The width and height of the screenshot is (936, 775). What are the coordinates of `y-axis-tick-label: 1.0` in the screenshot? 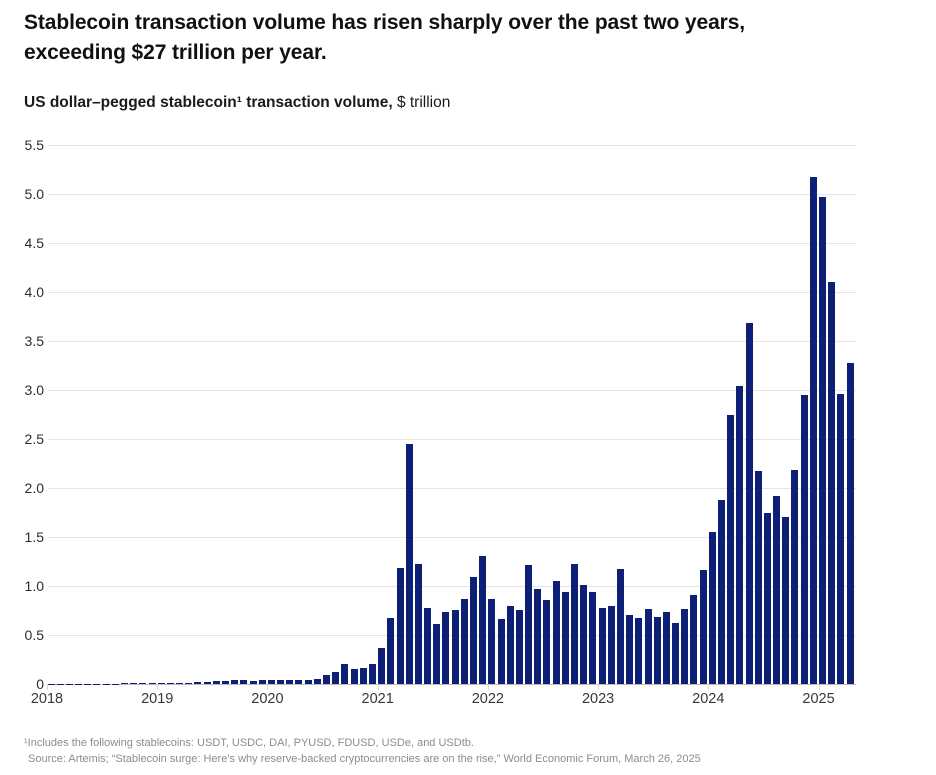 It's located at (34, 586).